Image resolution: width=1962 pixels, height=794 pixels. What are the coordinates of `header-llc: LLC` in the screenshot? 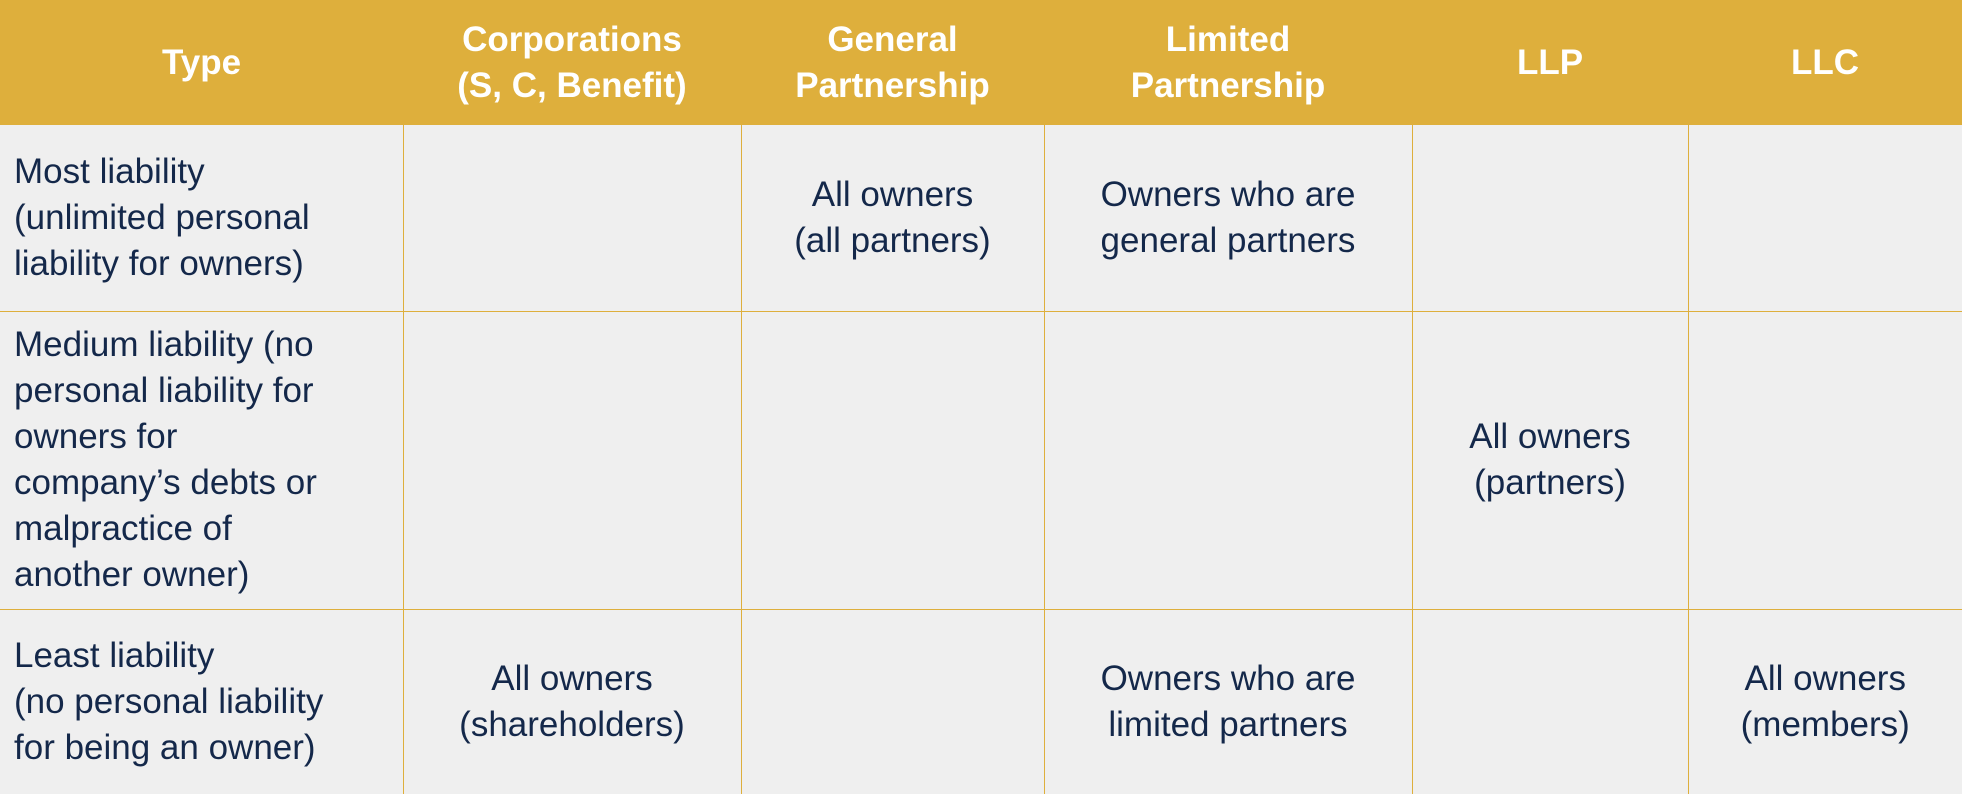 It's located at (1825, 62).